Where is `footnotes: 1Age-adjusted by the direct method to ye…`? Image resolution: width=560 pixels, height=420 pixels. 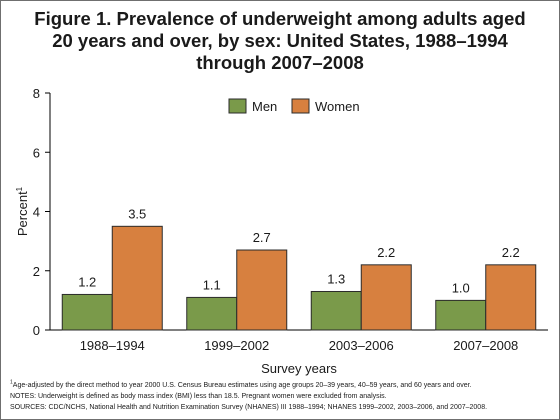
footnotes: 1Age-adjusted by the direct method to ye… is located at coordinates (282, 396).